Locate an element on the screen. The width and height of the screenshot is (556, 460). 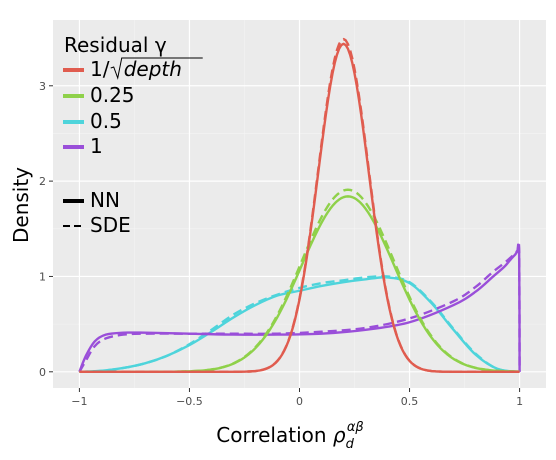
legend-colour-label: 0.5 is located at coordinates (106, 121).